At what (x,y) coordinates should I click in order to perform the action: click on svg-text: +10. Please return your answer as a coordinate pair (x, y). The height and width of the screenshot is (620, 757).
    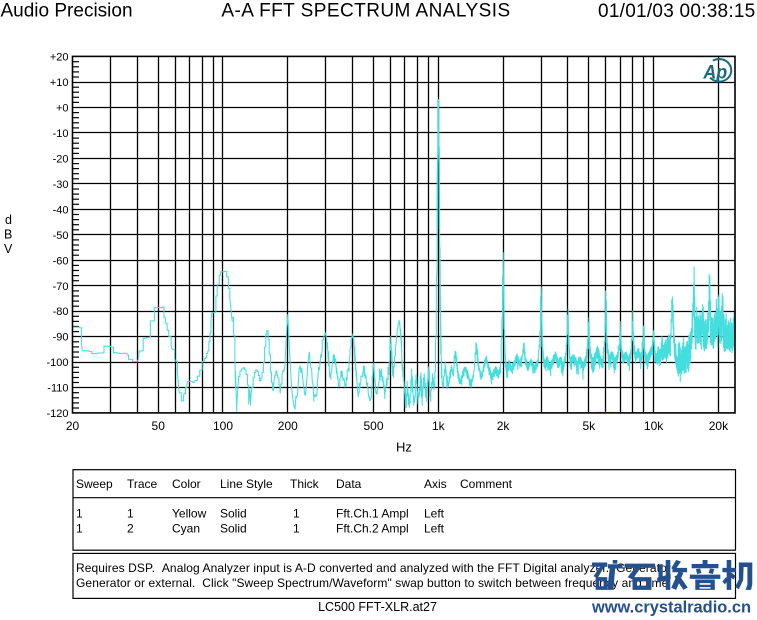
    Looking at the image, I should click on (59, 83).